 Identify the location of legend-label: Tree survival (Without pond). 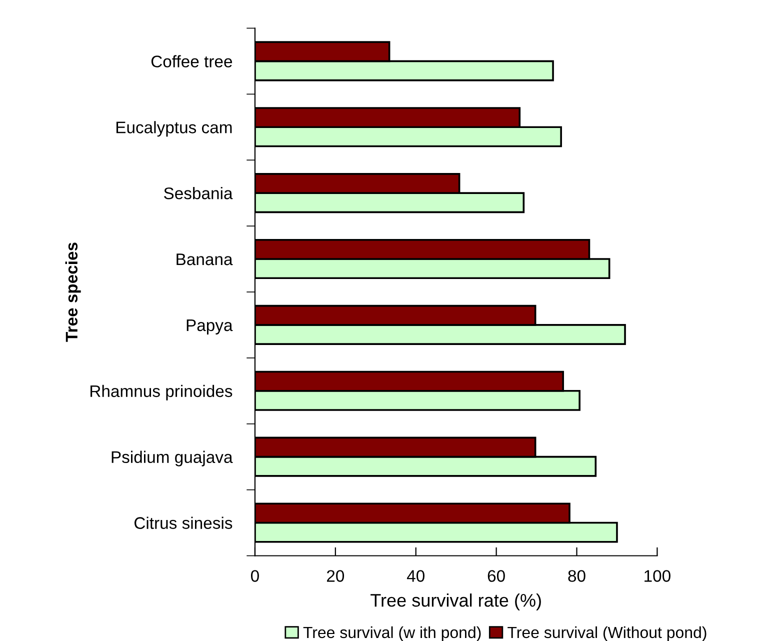
(607, 633).